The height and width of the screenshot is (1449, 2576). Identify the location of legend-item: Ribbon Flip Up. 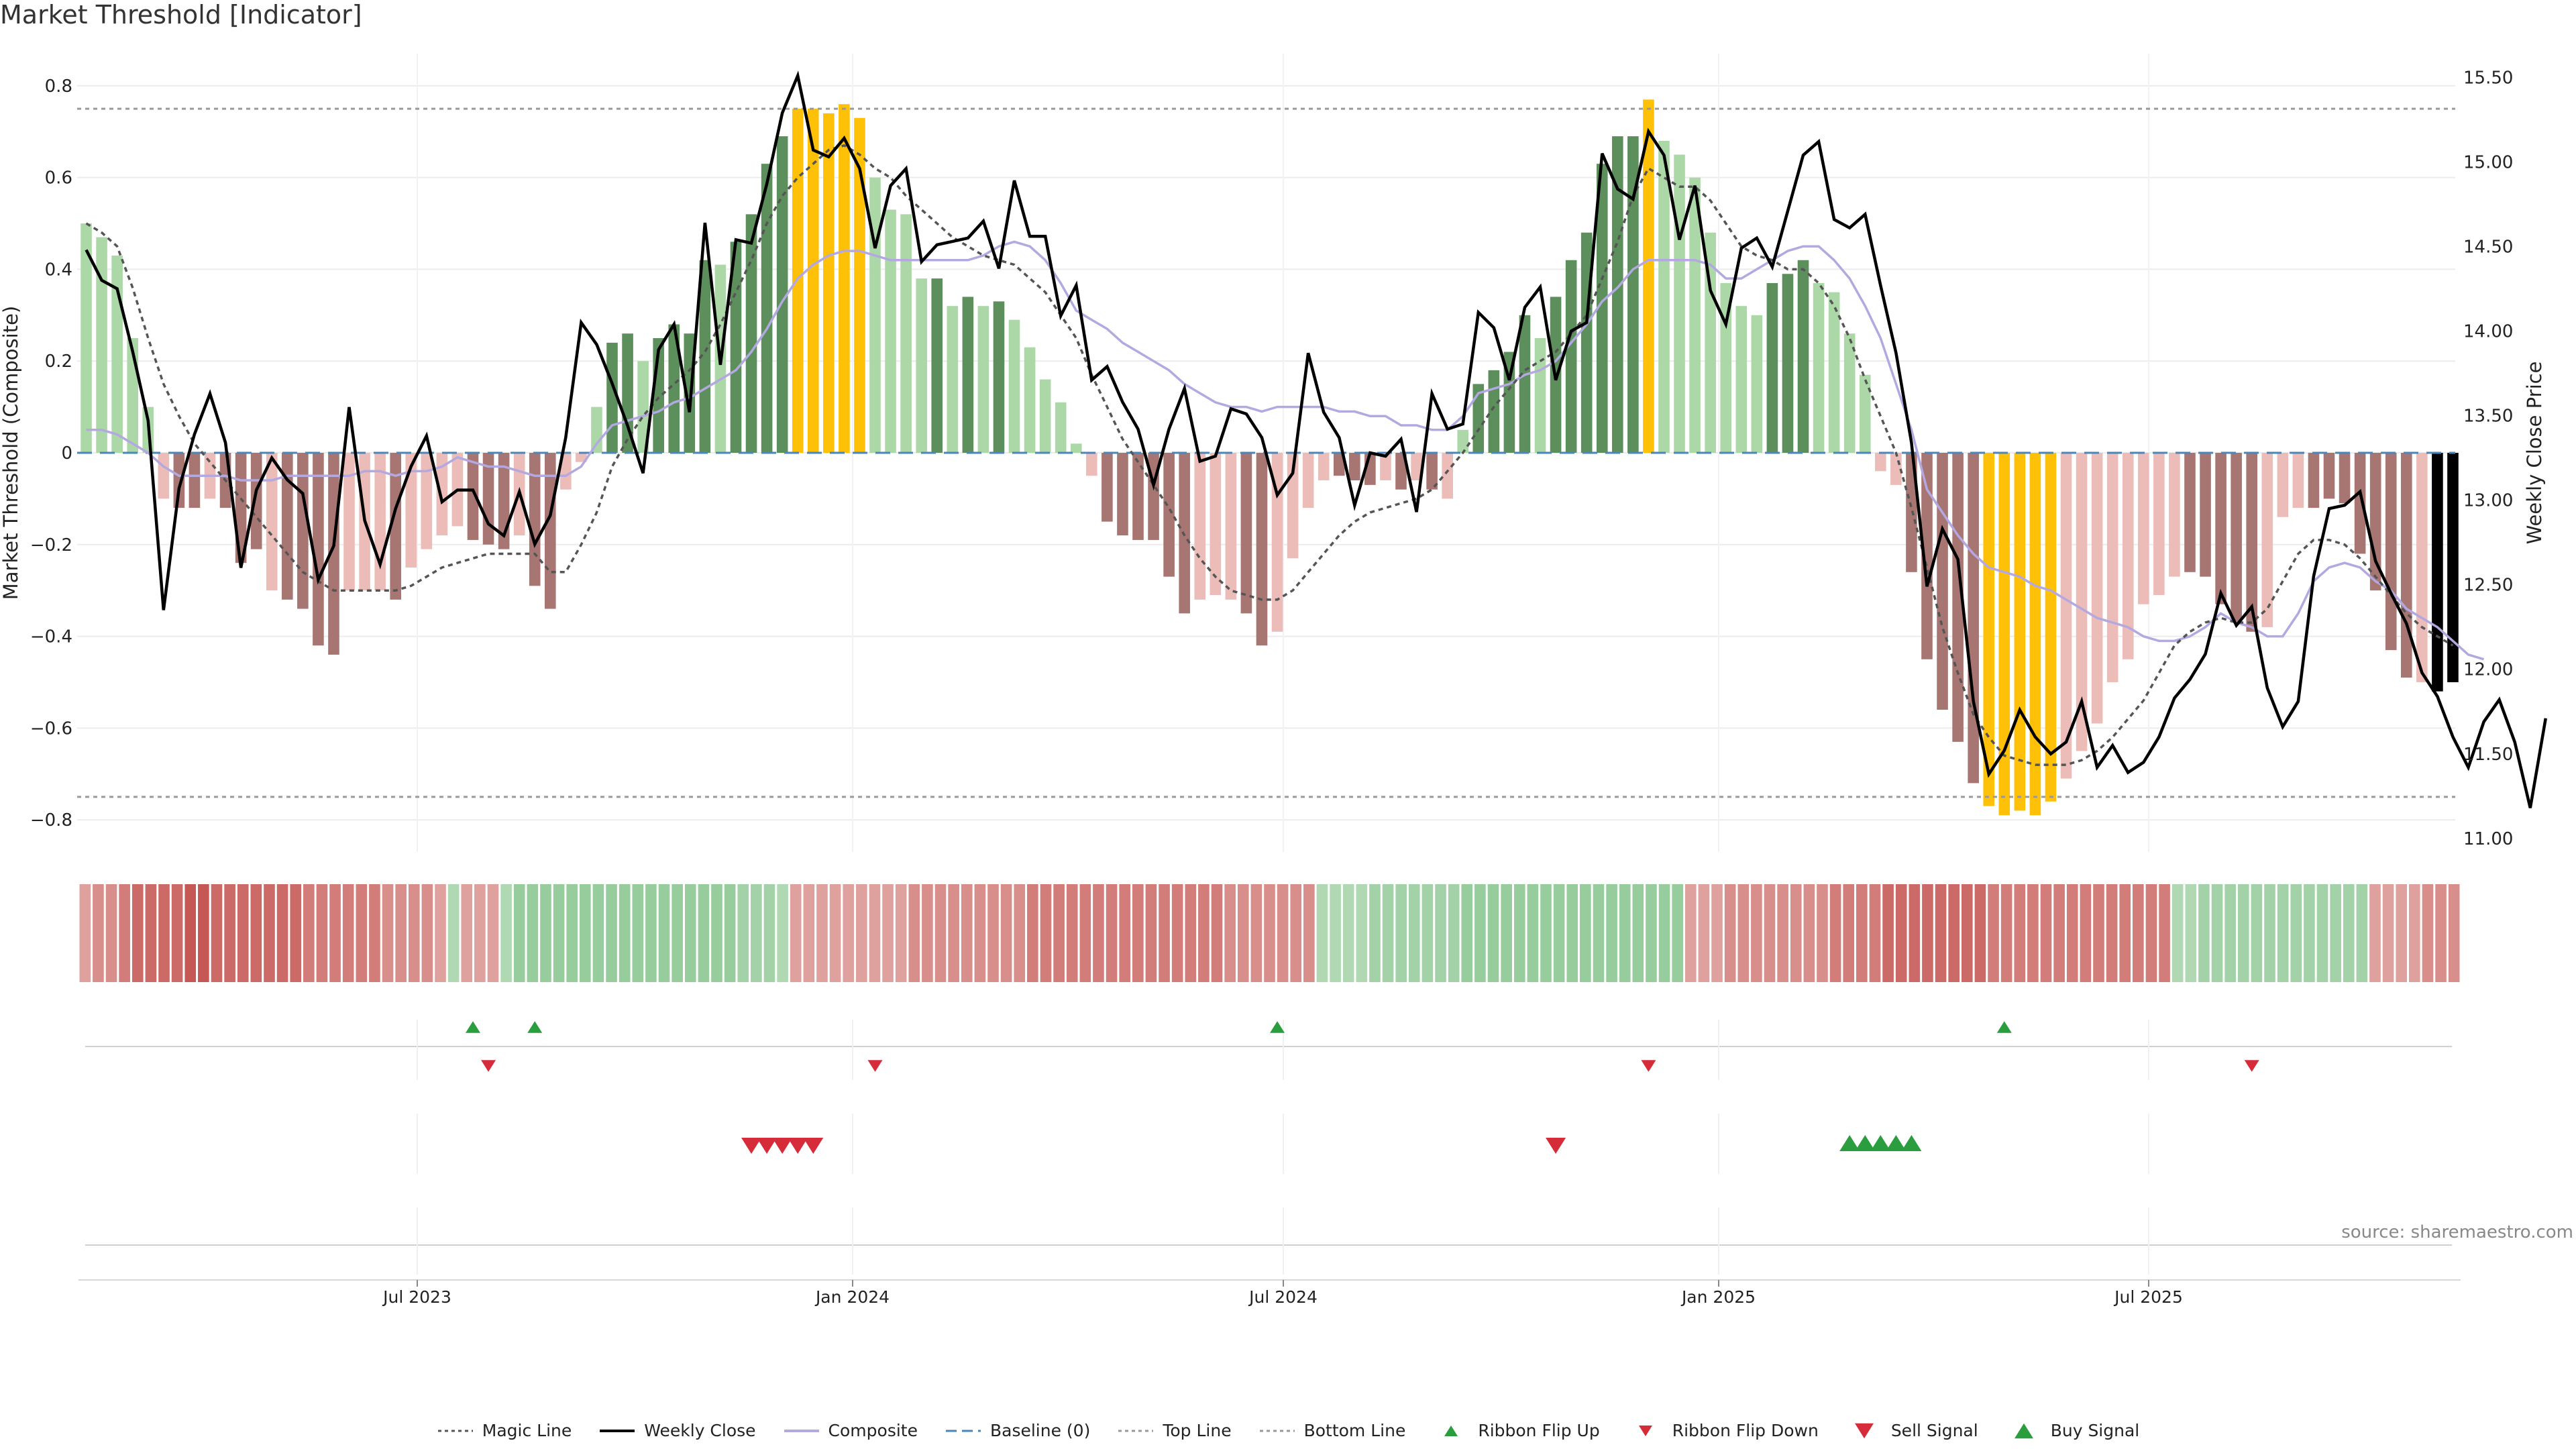
(1516, 1430).